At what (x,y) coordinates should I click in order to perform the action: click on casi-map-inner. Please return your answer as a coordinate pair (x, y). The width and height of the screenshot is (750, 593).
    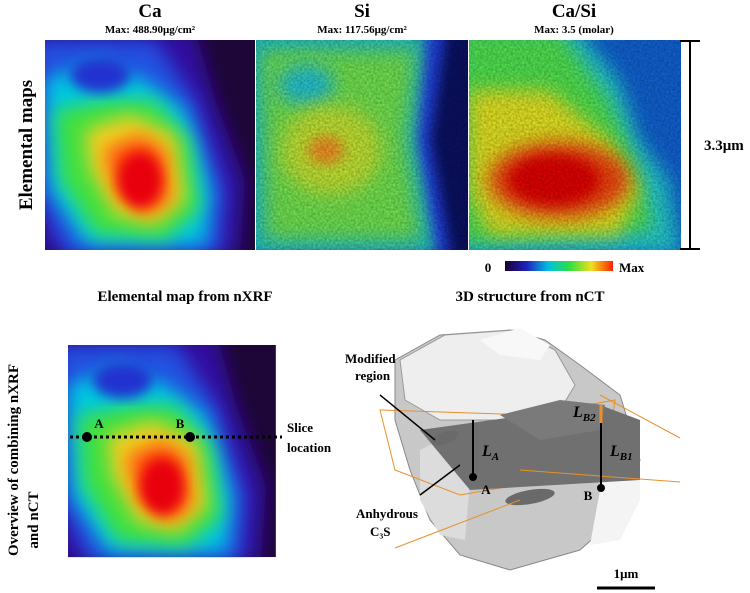
    Looking at the image, I should click on (575, 145).